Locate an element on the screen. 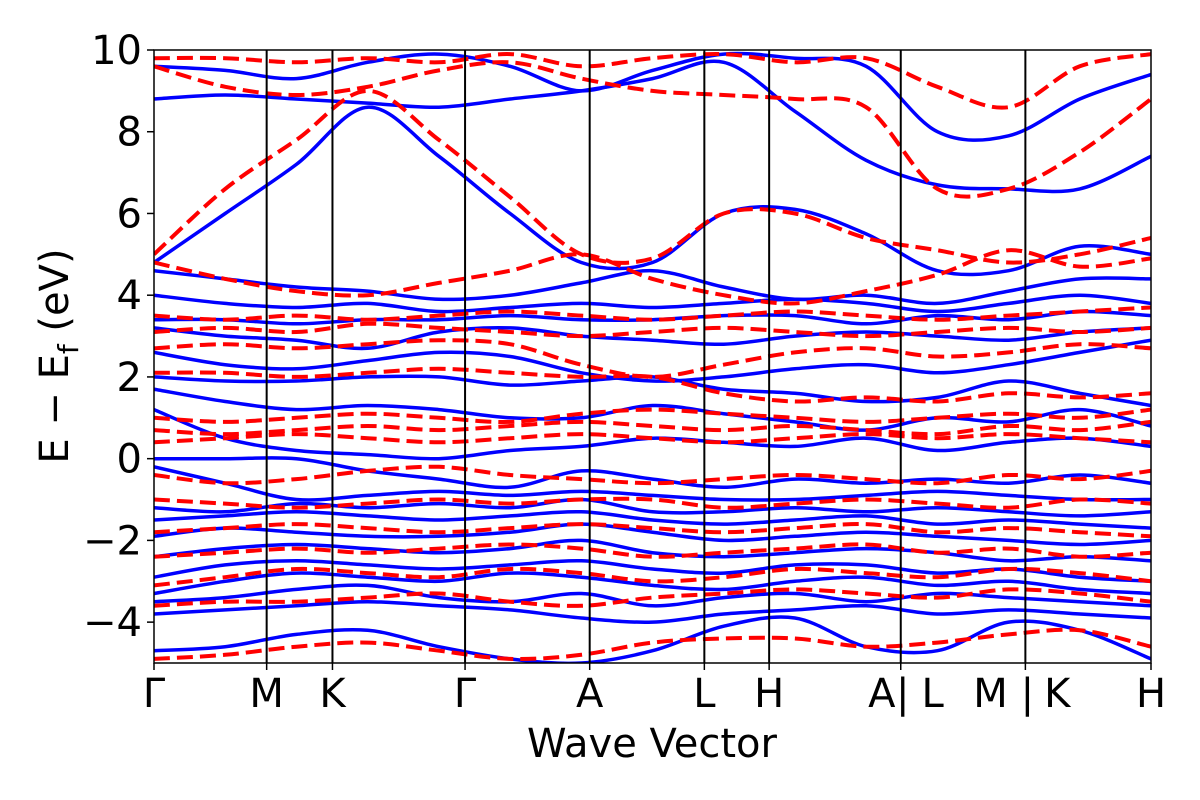  y-tick-label-1: −2 is located at coordinates (112, 541).